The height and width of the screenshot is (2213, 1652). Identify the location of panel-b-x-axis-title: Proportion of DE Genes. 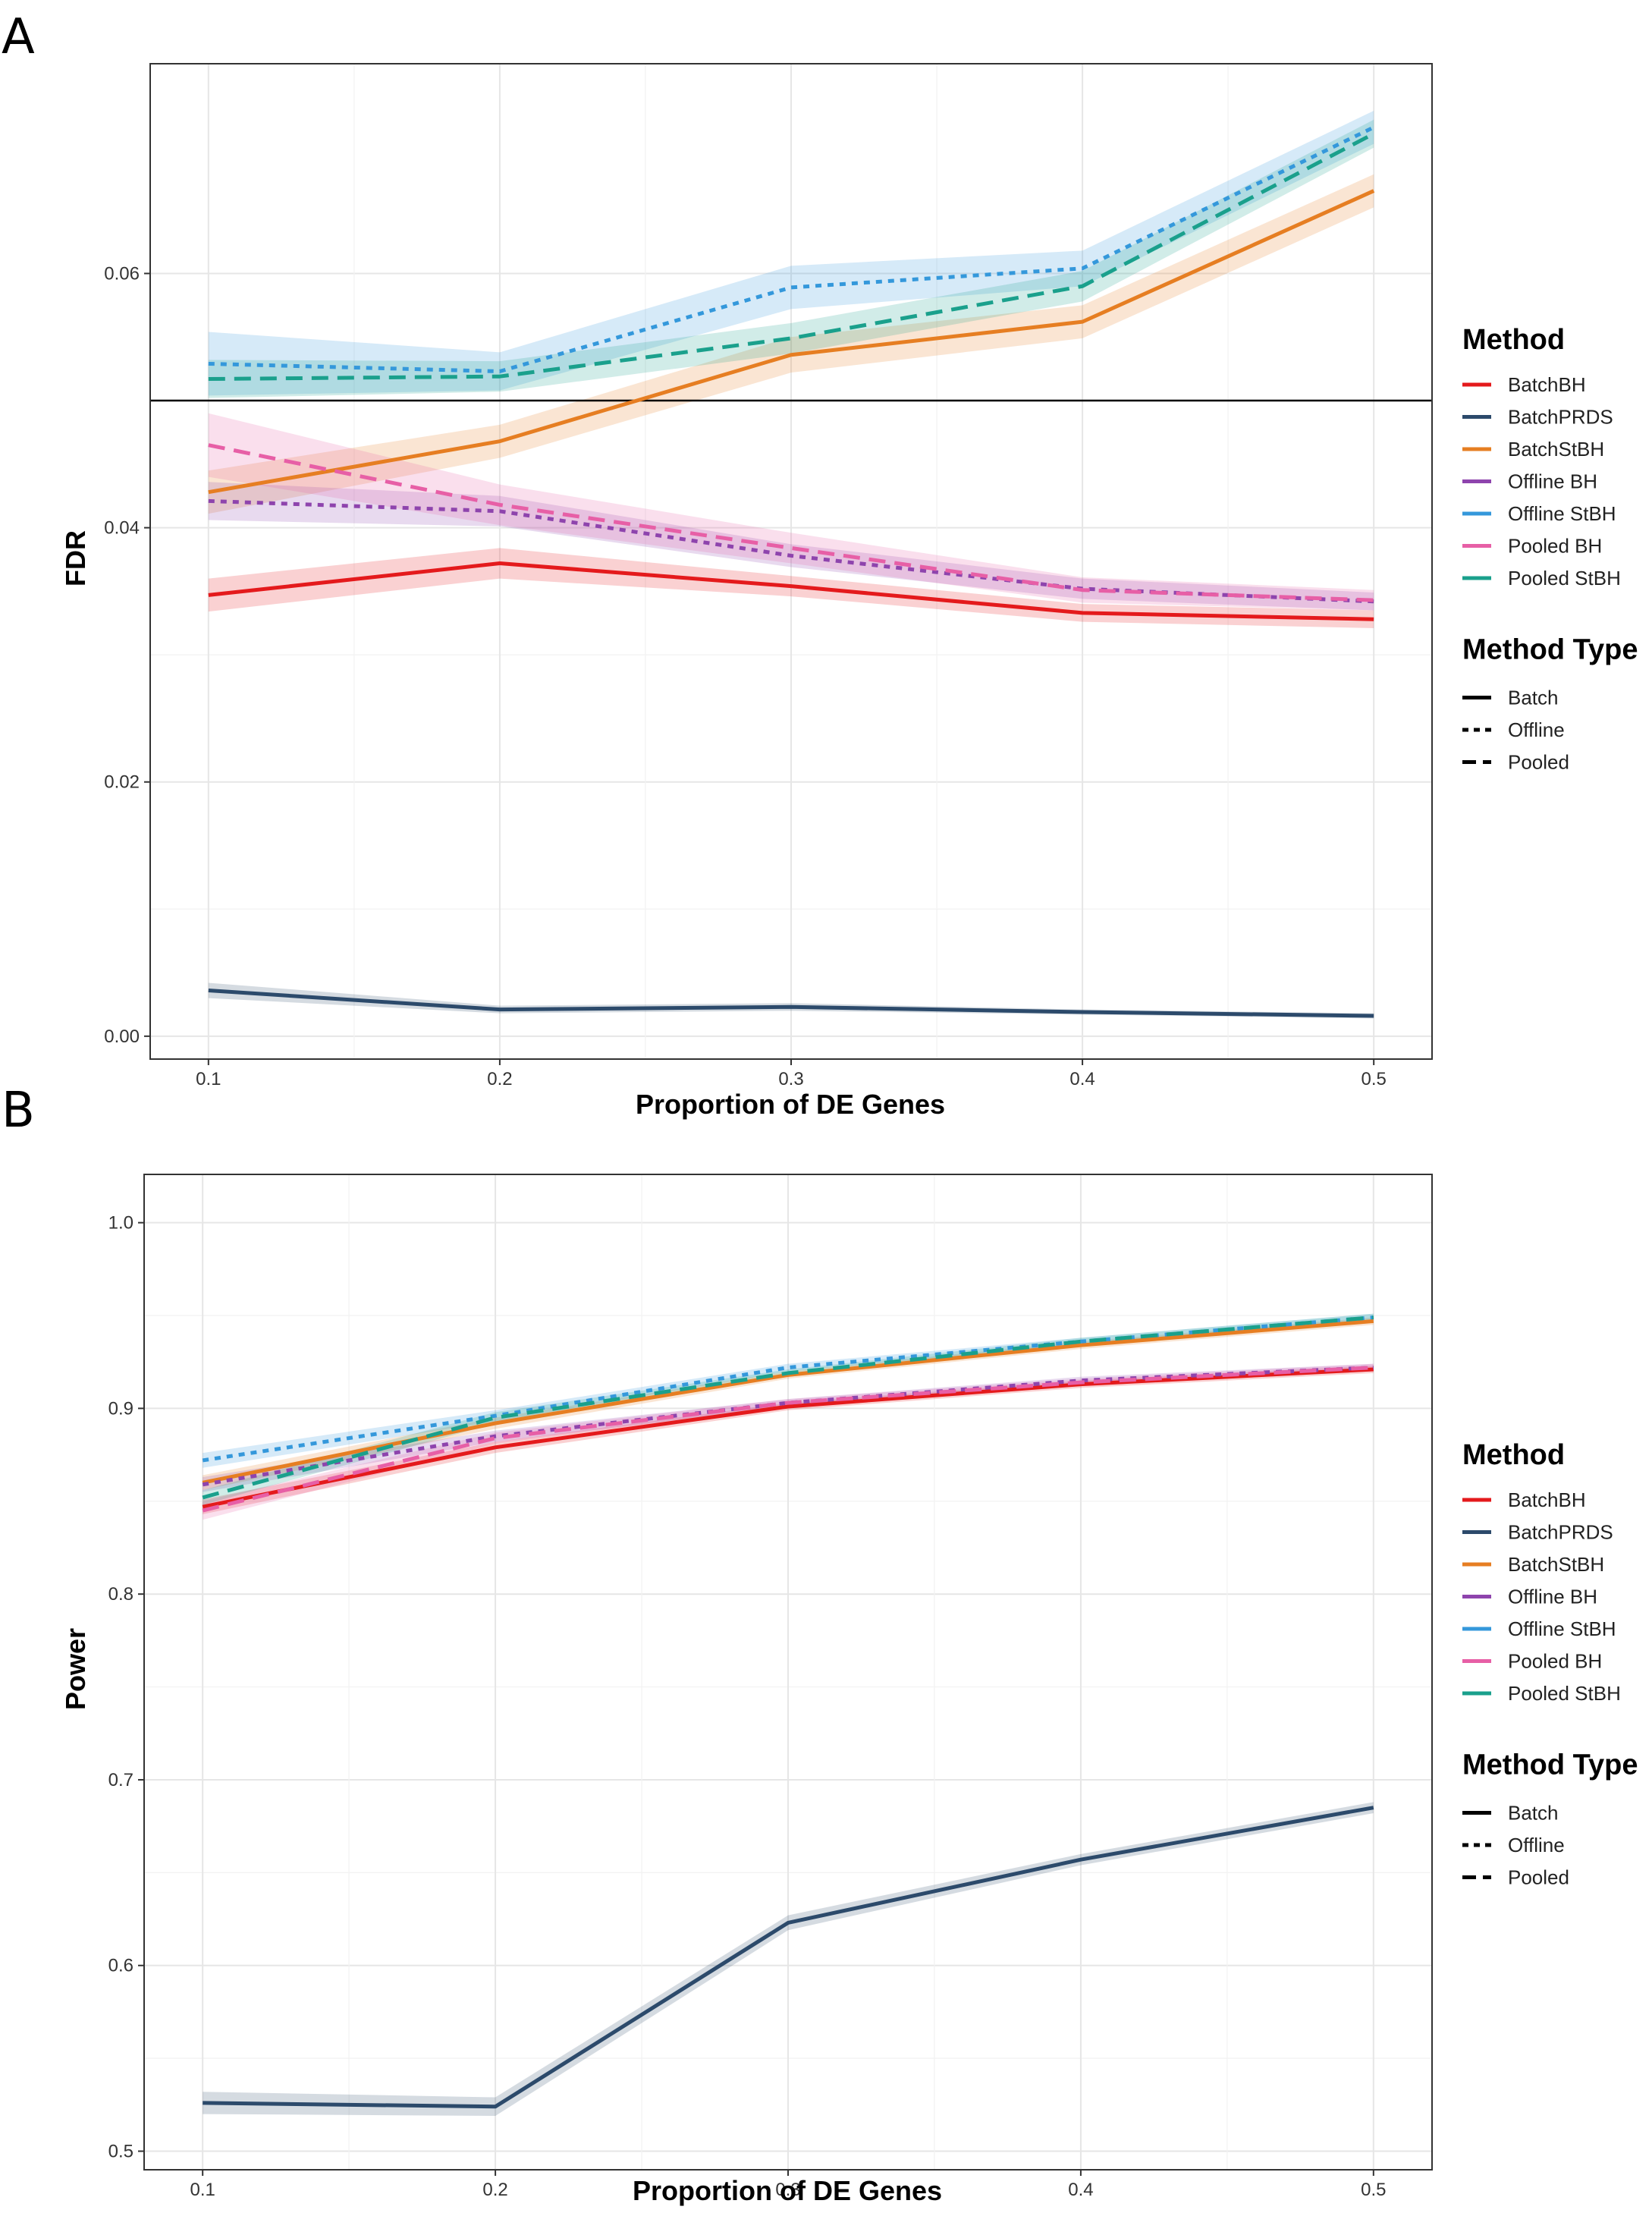
(788, 2191).